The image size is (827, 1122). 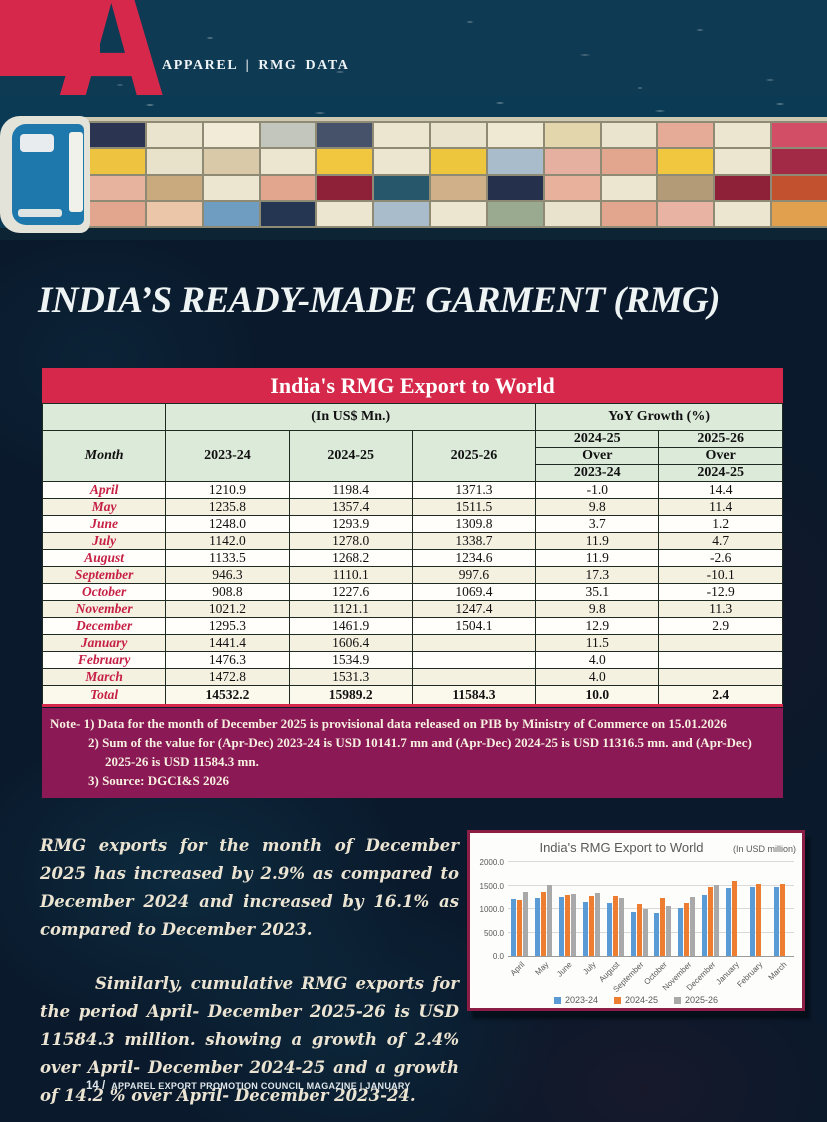 What do you see at coordinates (412, 507) in the screenshot?
I see `table-row: May 1235.8 1357.4 1511.5 9.8 11.4` at bounding box center [412, 507].